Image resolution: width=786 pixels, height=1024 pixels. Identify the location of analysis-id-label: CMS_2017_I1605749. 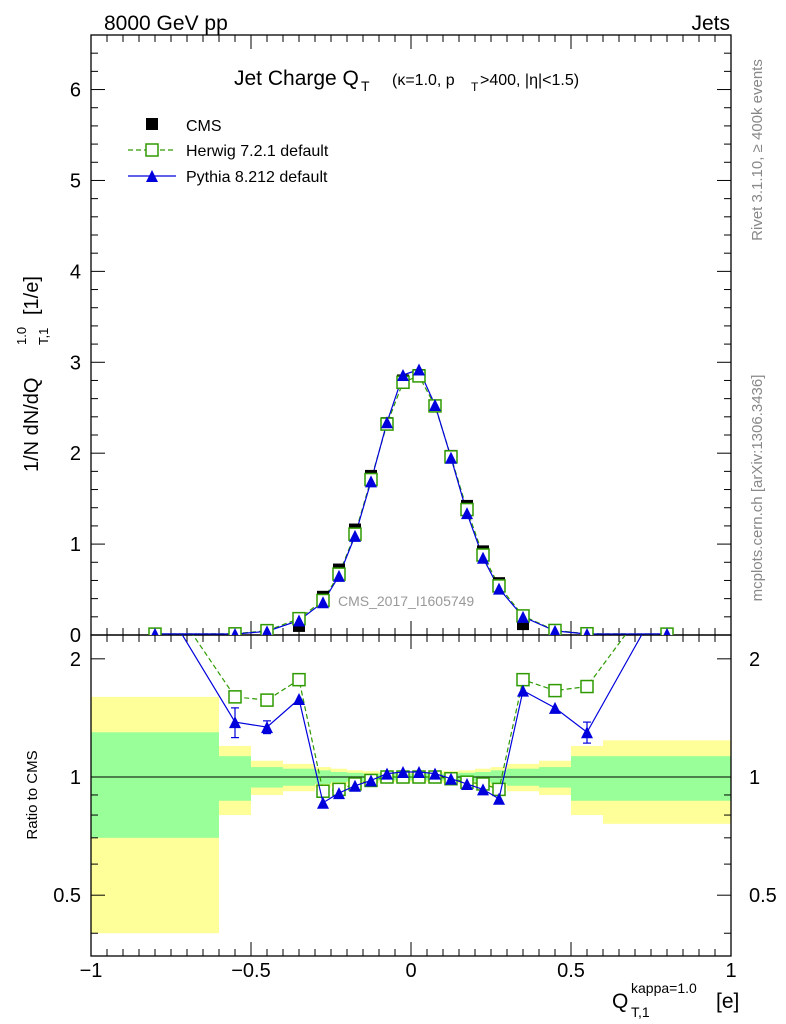
(406, 601).